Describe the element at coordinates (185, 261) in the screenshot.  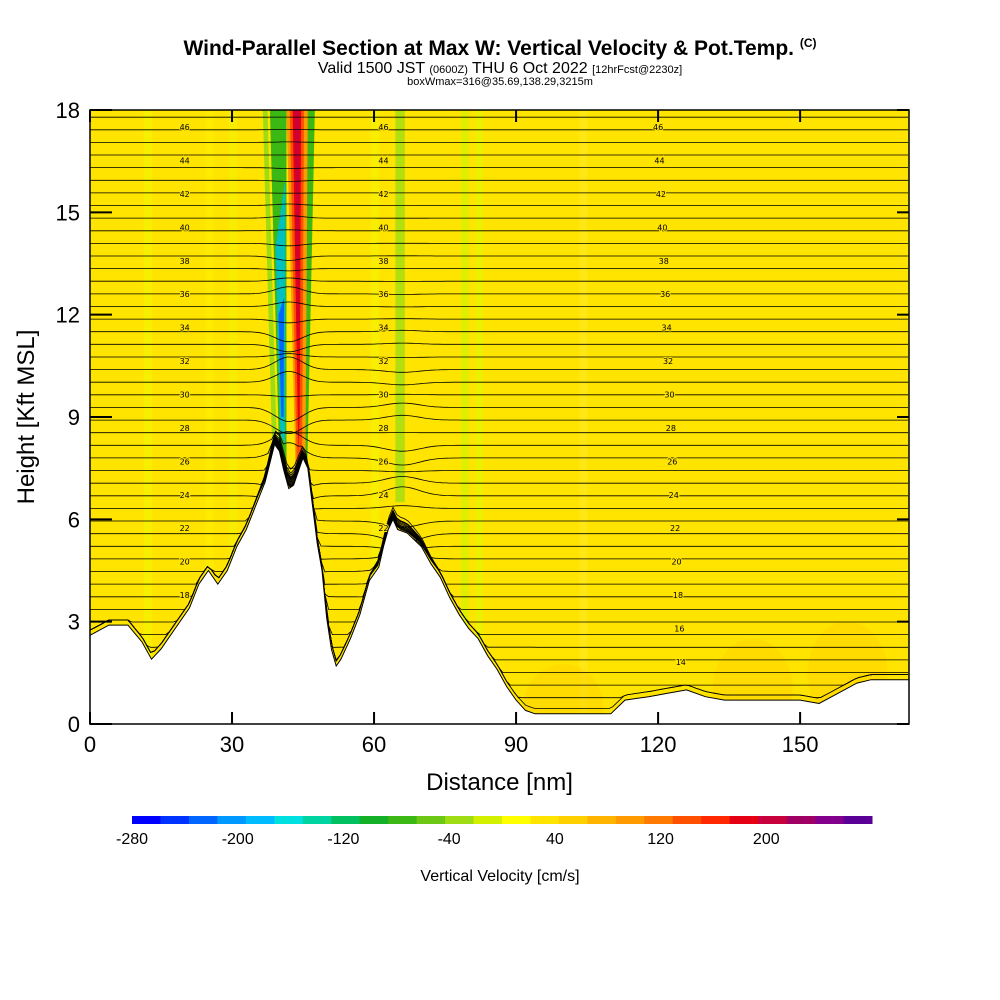
I see `theta-label: 38` at that location.